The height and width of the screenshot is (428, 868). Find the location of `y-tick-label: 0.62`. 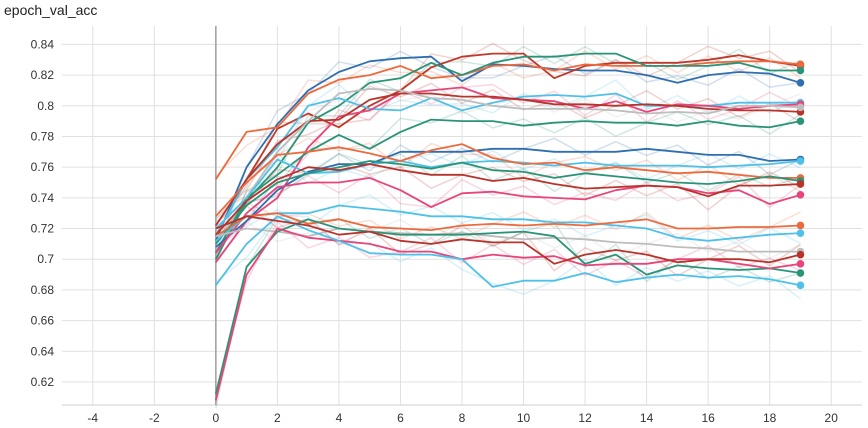

y-tick-label: 0.62 is located at coordinates (43, 382).